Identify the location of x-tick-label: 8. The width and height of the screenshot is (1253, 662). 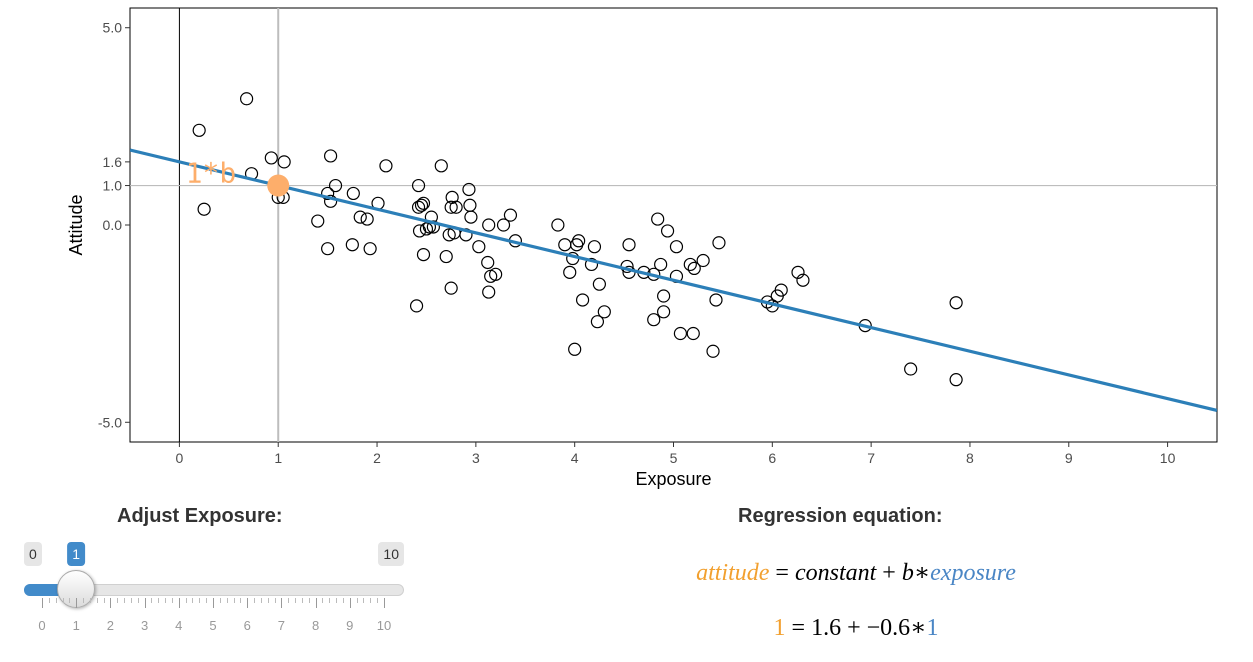
(970, 458).